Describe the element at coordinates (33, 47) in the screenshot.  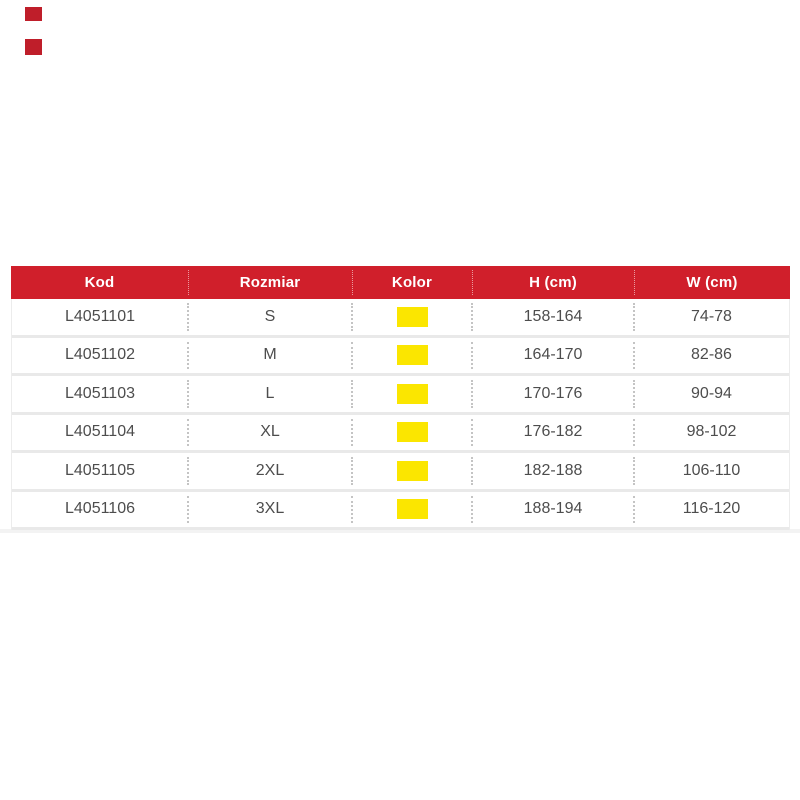
I see `corner-mark-bottom` at that location.